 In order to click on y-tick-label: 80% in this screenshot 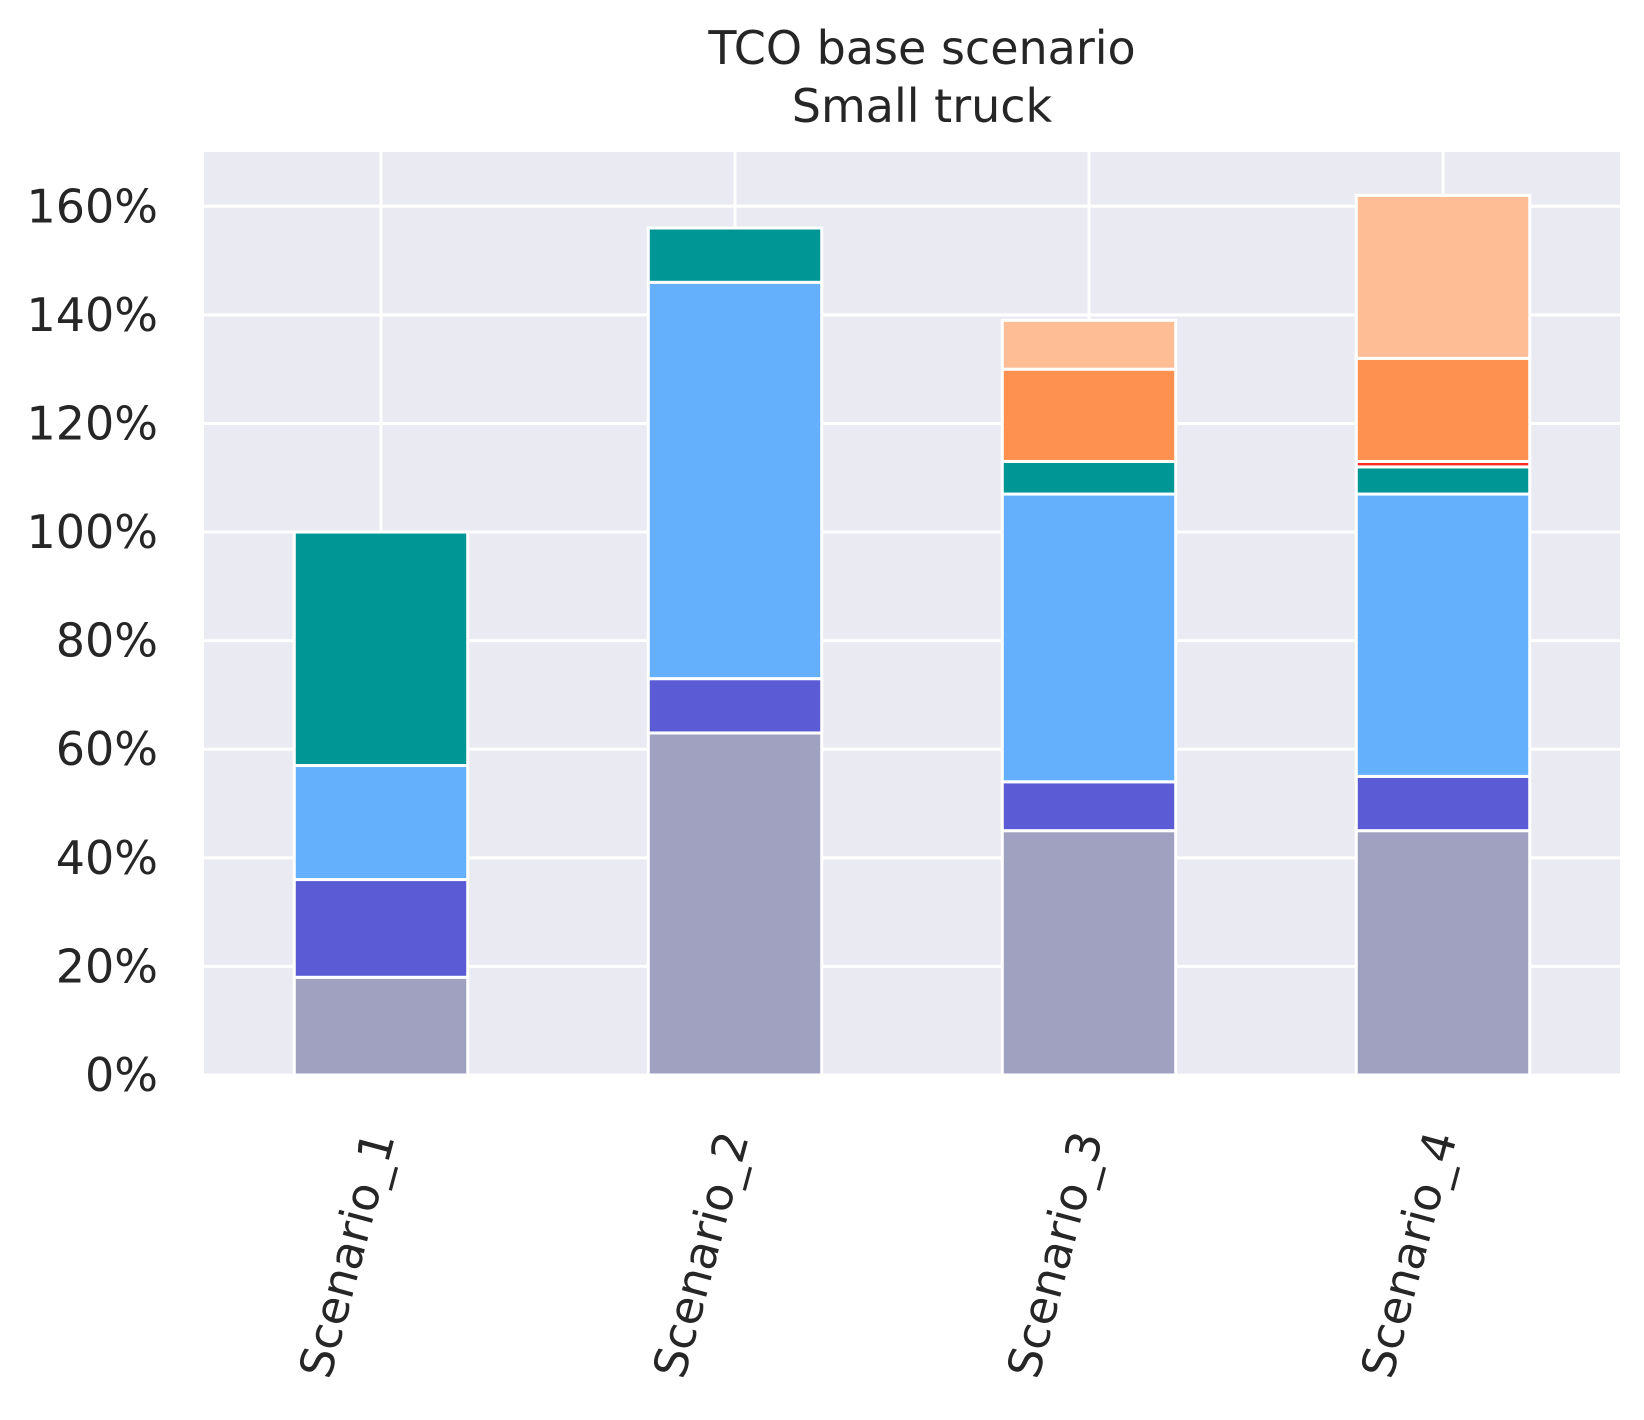, I will do `click(107, 641)`.